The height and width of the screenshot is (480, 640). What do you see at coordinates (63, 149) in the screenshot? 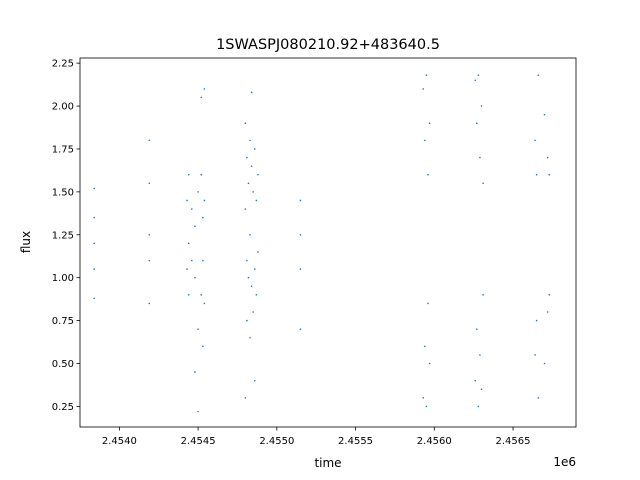
I see `y-tick-label: 1.75` at bounding box center [63, 149].